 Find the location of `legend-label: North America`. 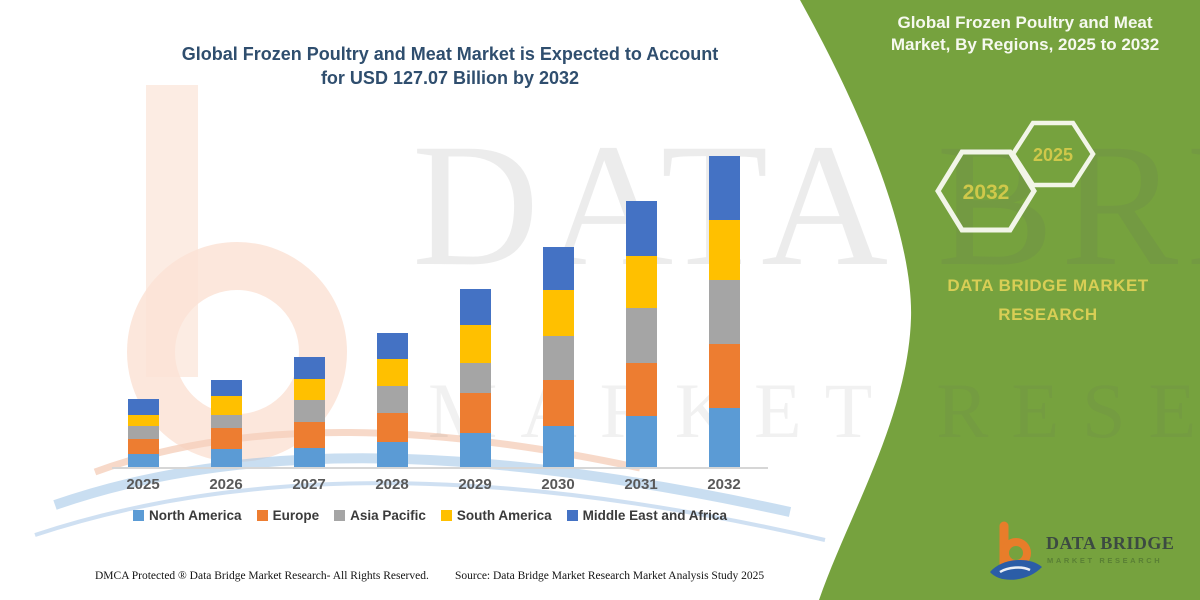

legend-label: North America is located at coordinates (195, 515).